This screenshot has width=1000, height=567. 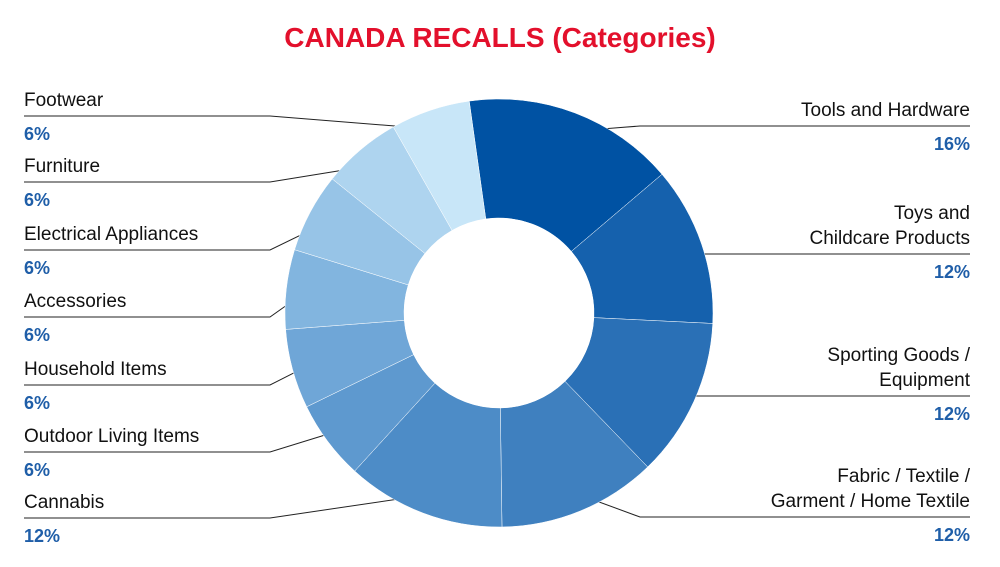 I want to click on category-label: Tools and Hardware, so click(x=885, y=110).